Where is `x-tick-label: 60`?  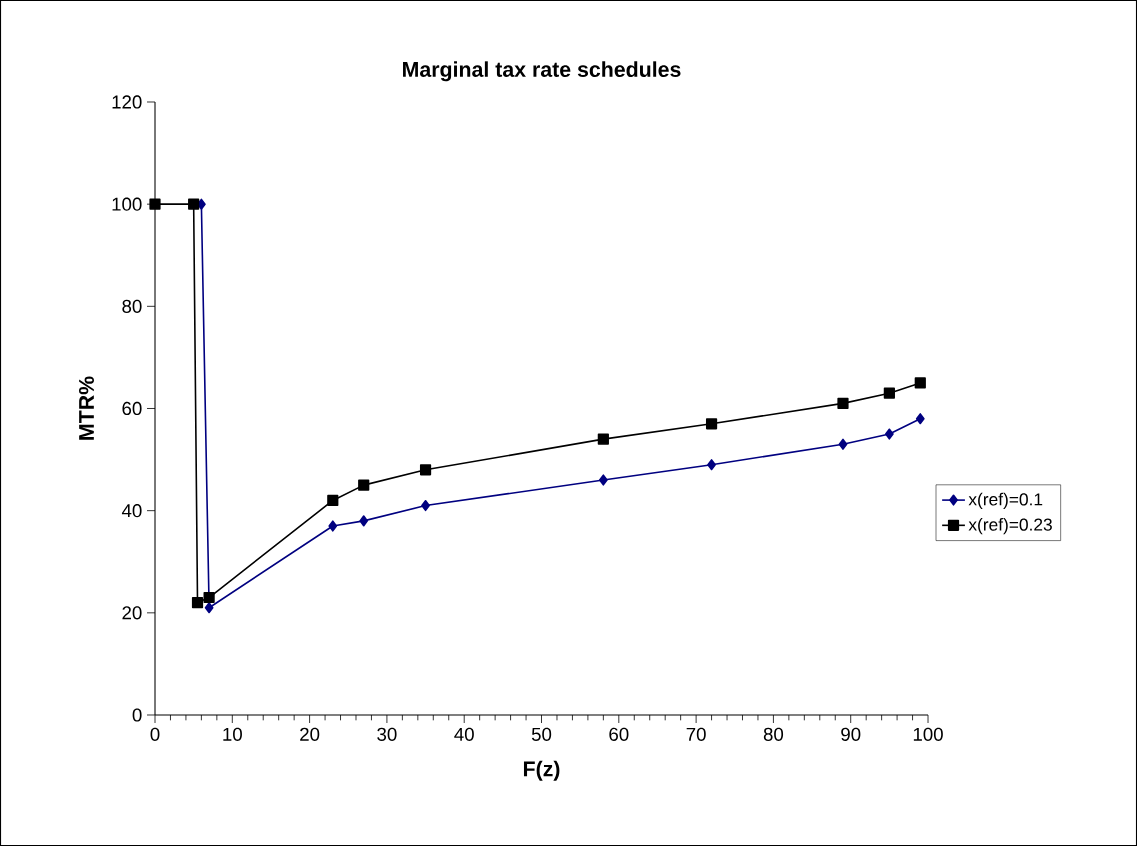
x-tick-label: 60 is located at coordinates (619, 734).